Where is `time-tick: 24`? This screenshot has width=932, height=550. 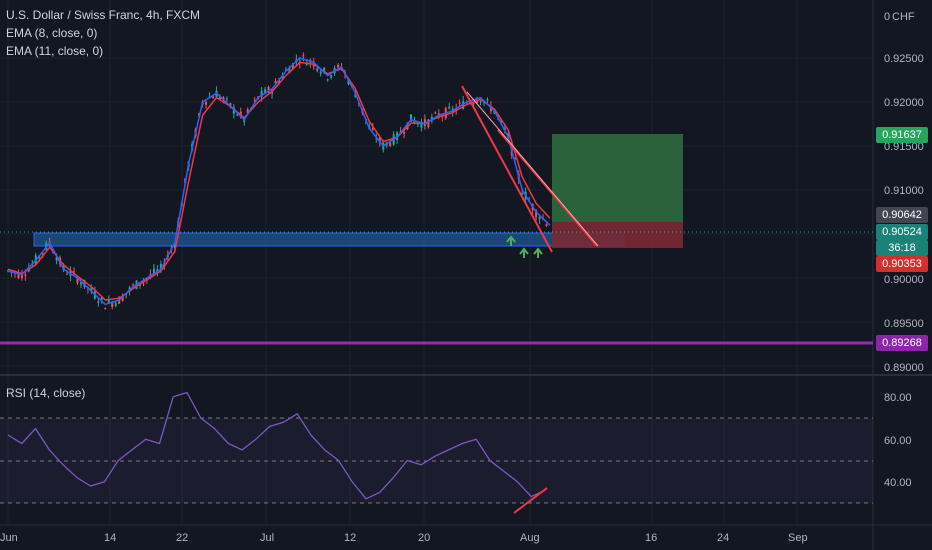 time-tick: 24 is located at coordinates (723, 538).